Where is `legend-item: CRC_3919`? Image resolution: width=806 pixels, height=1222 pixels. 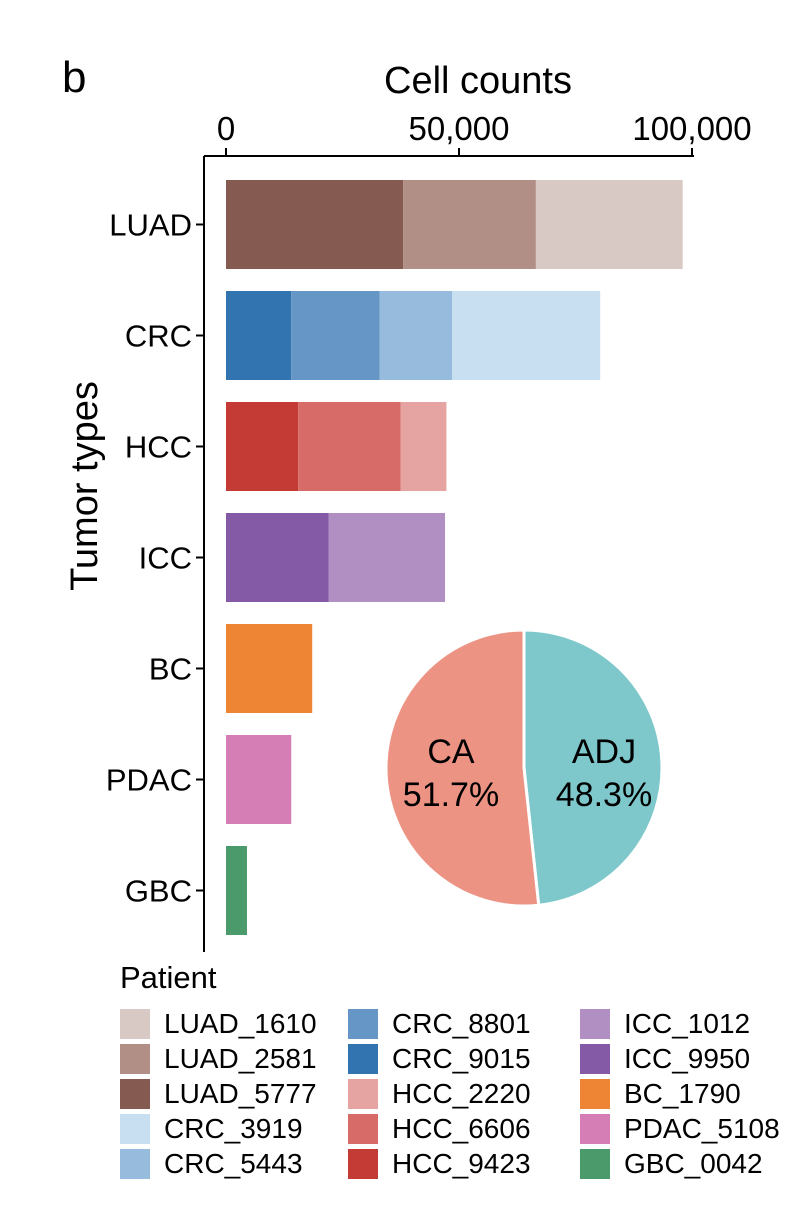
legend-item: CRC_3919 is located at coordinates (234, 1128).